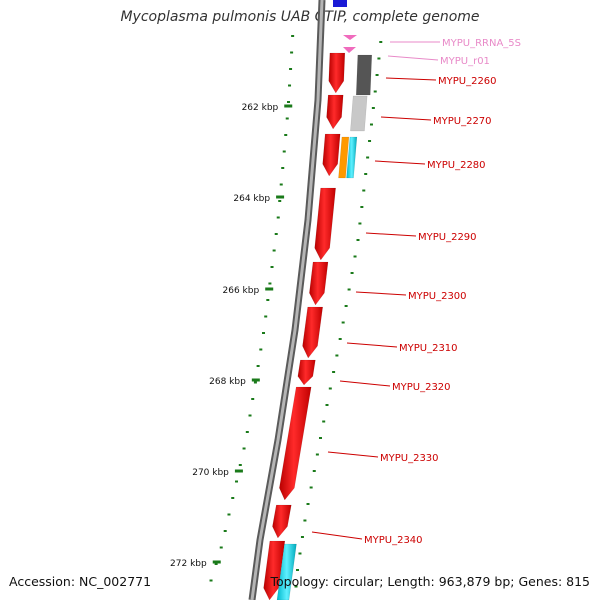  What do you see at coordinates (188, 564) in the screenshot?
I see `scale-label: 272 kbp` at bounding box center [188, 564].